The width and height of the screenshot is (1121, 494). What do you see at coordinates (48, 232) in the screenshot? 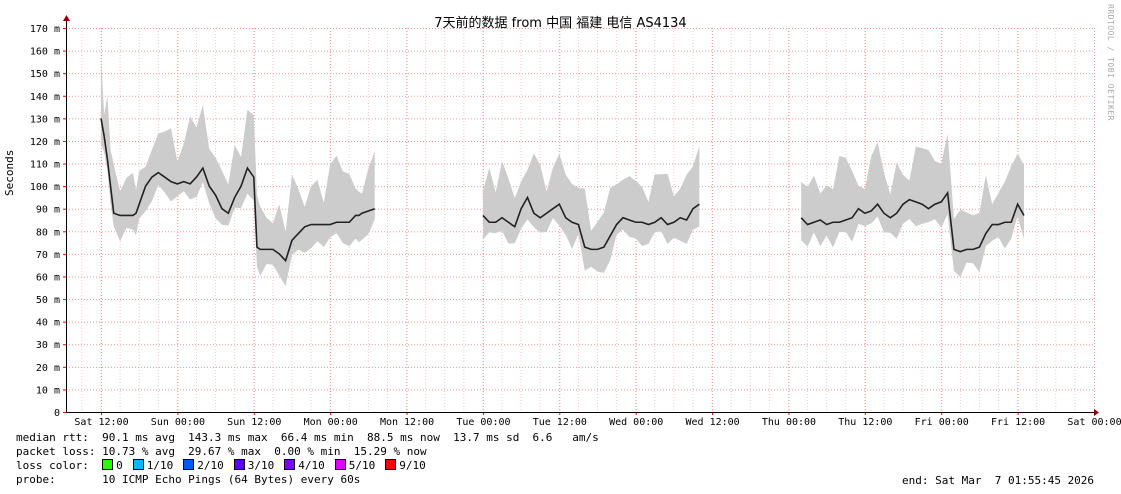
I see `y-tick-label: 80 m` at bounding box center [48, 232].